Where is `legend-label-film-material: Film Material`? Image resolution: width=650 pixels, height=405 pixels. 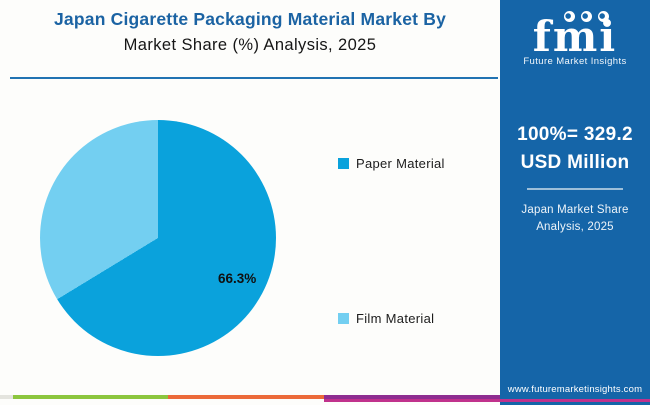 legend-label-film-material: Film Material is located at coordinates (395, 318).